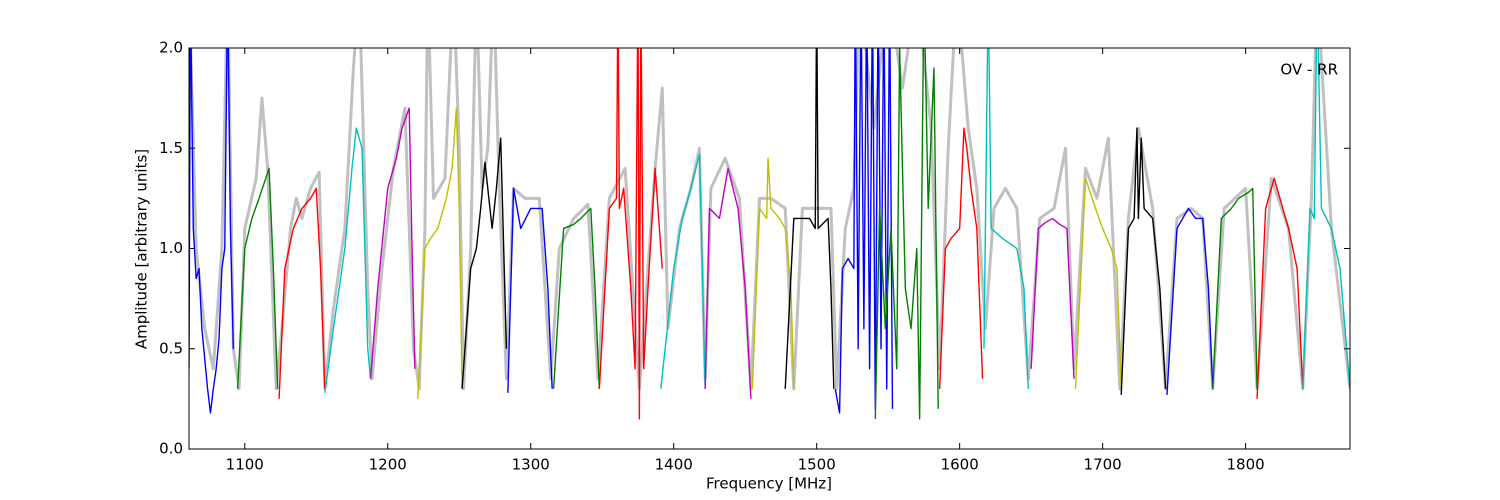 The image size is (1500, 500). Describe the element at coordinates (1103, 465) in the screenshot. I see `x-tick-label: 1700` at that location.